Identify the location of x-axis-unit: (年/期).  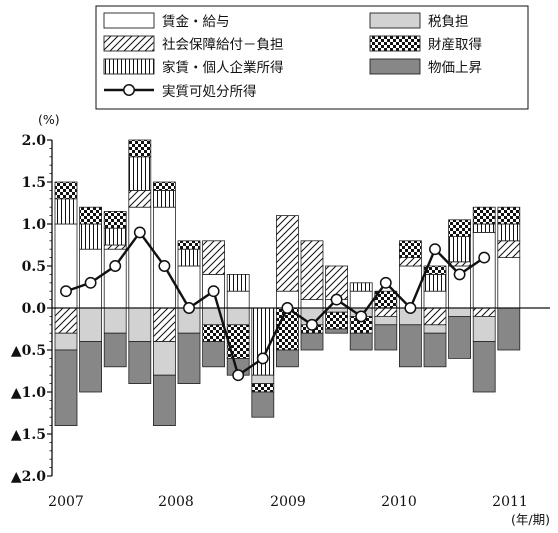
(530, 519).